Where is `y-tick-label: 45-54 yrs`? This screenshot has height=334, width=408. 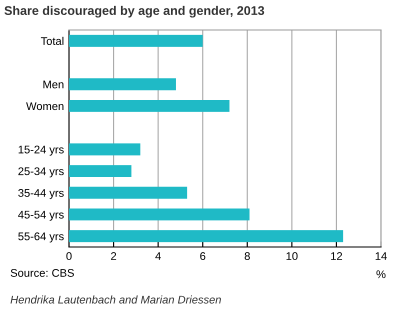
y-tick-label: 45-54 yrs is located at coordinates (41, 215).